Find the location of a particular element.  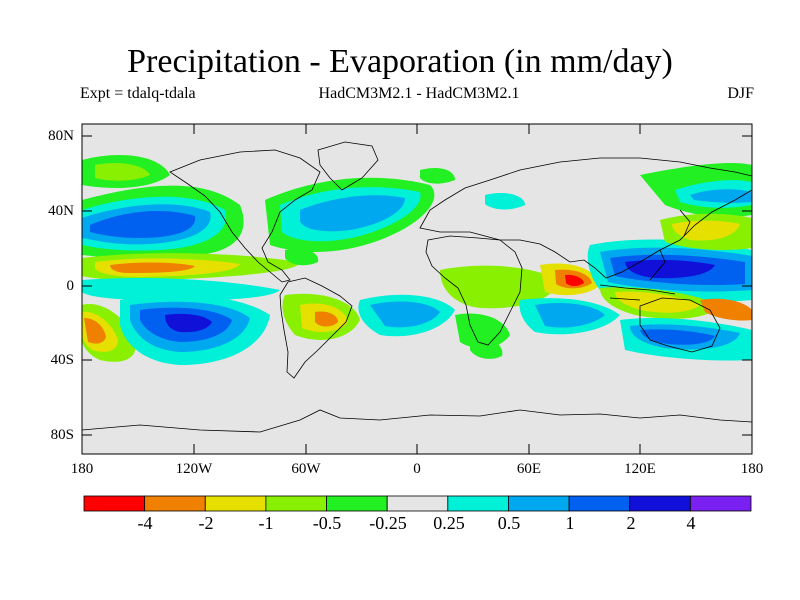

lon-tick-label: 0 is located at coordinates (417, 469).